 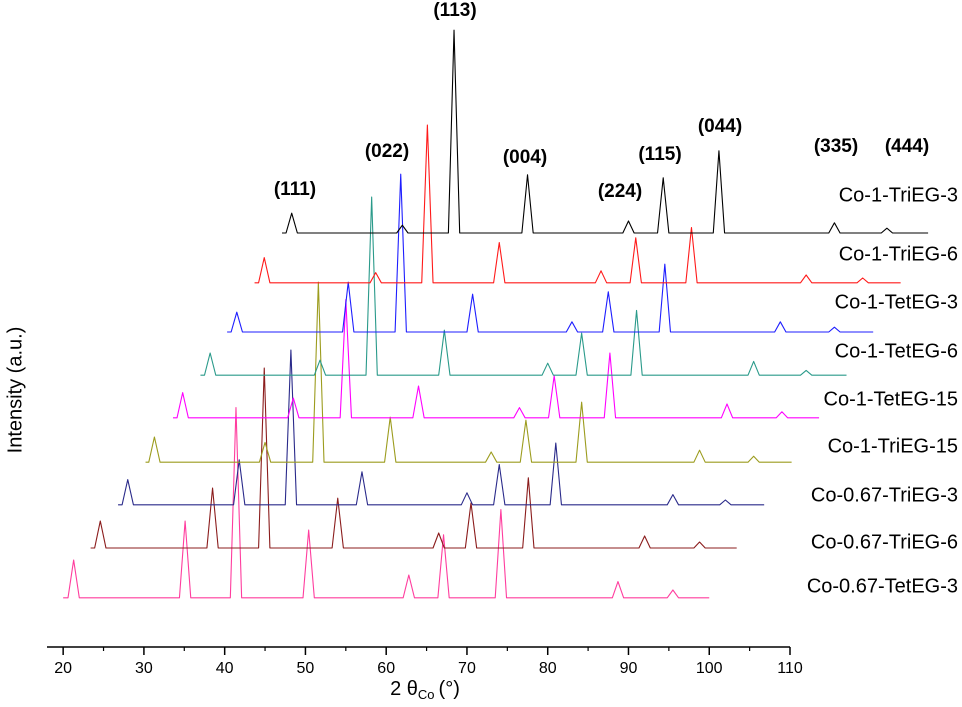 What do you see at coordinates (525, 157) in the screenshot?
I see `peak-label: (004)` at bounding box center [525, 157].